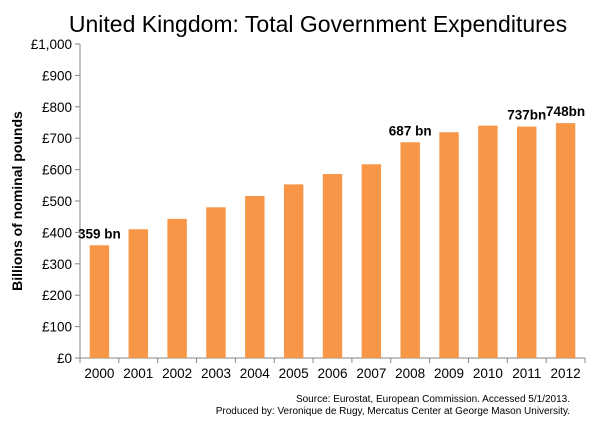 The image size is (600, 436). I want to click on y-tick-label: £0, so click(64, 358).